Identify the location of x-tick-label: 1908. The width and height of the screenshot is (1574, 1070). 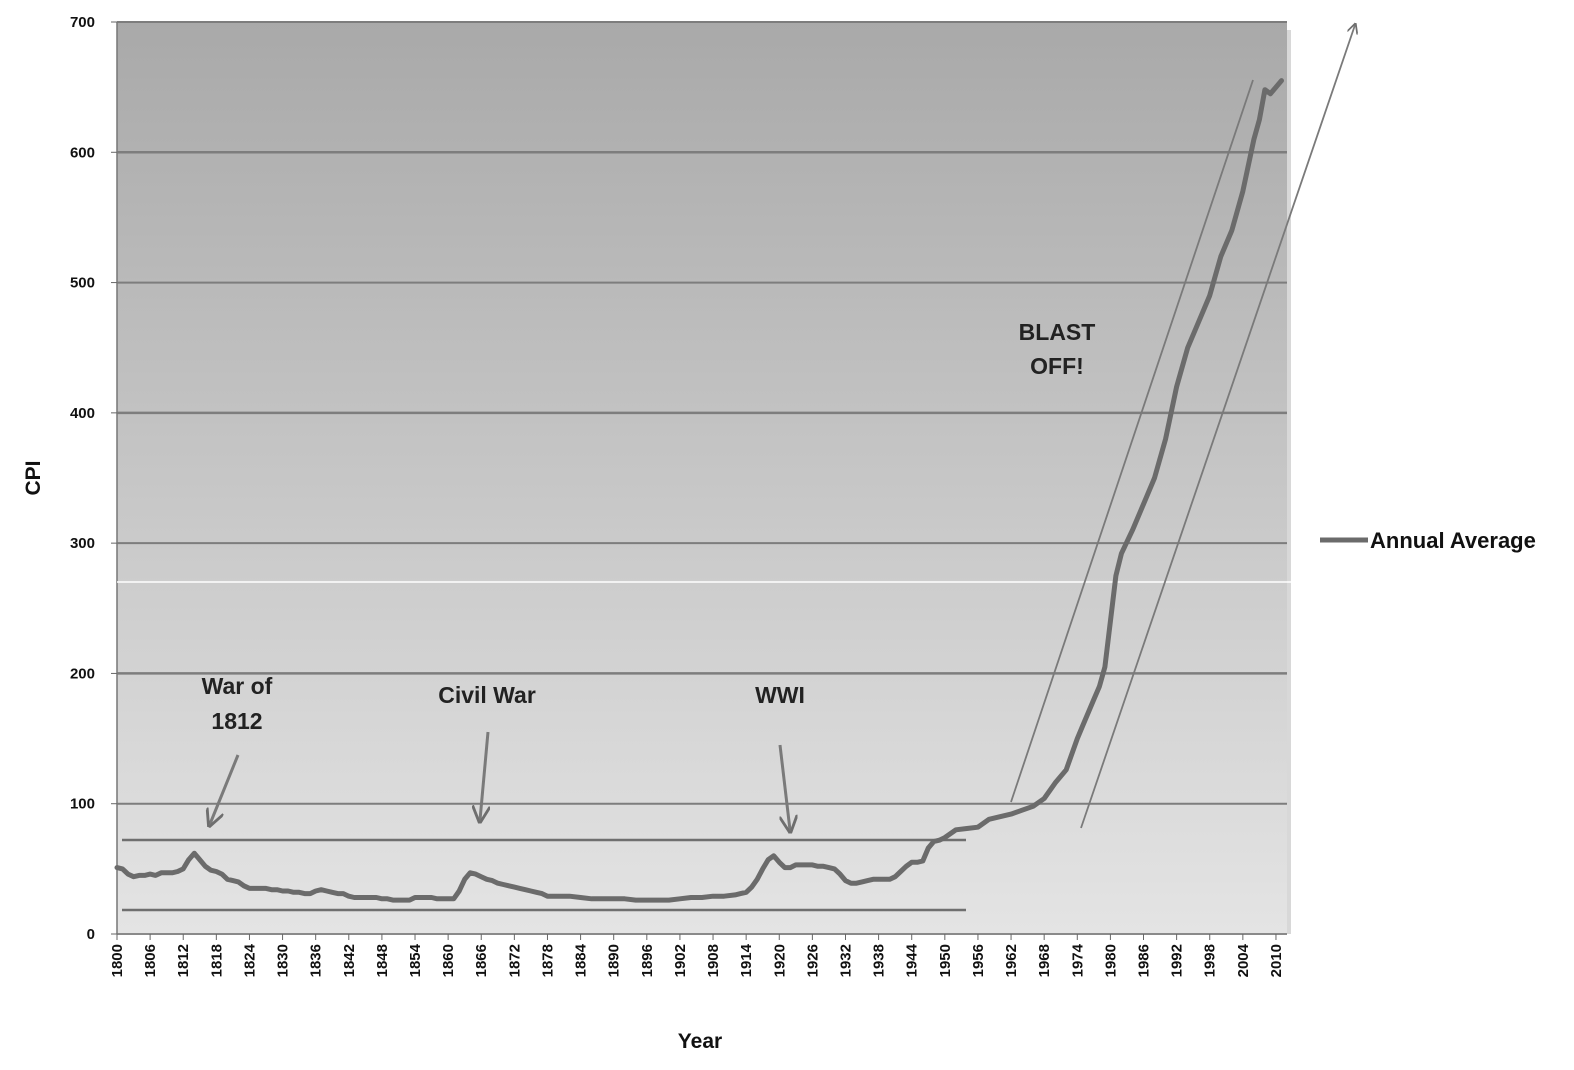
(713, 960).